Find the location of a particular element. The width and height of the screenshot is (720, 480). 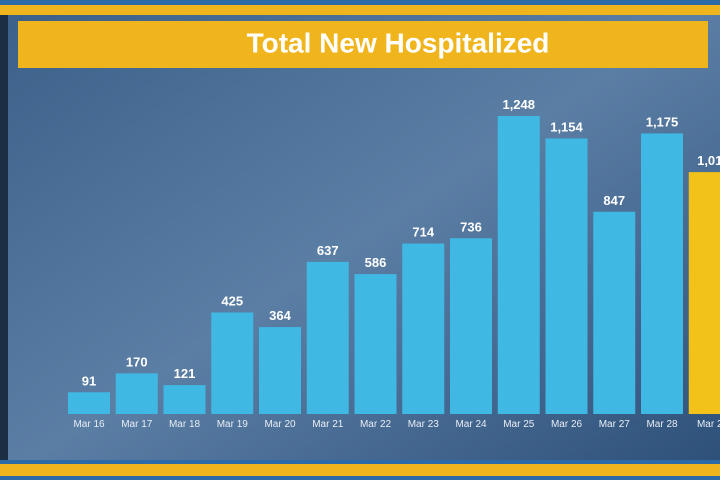

bottom-stripe is located at coordinates (360, 462).